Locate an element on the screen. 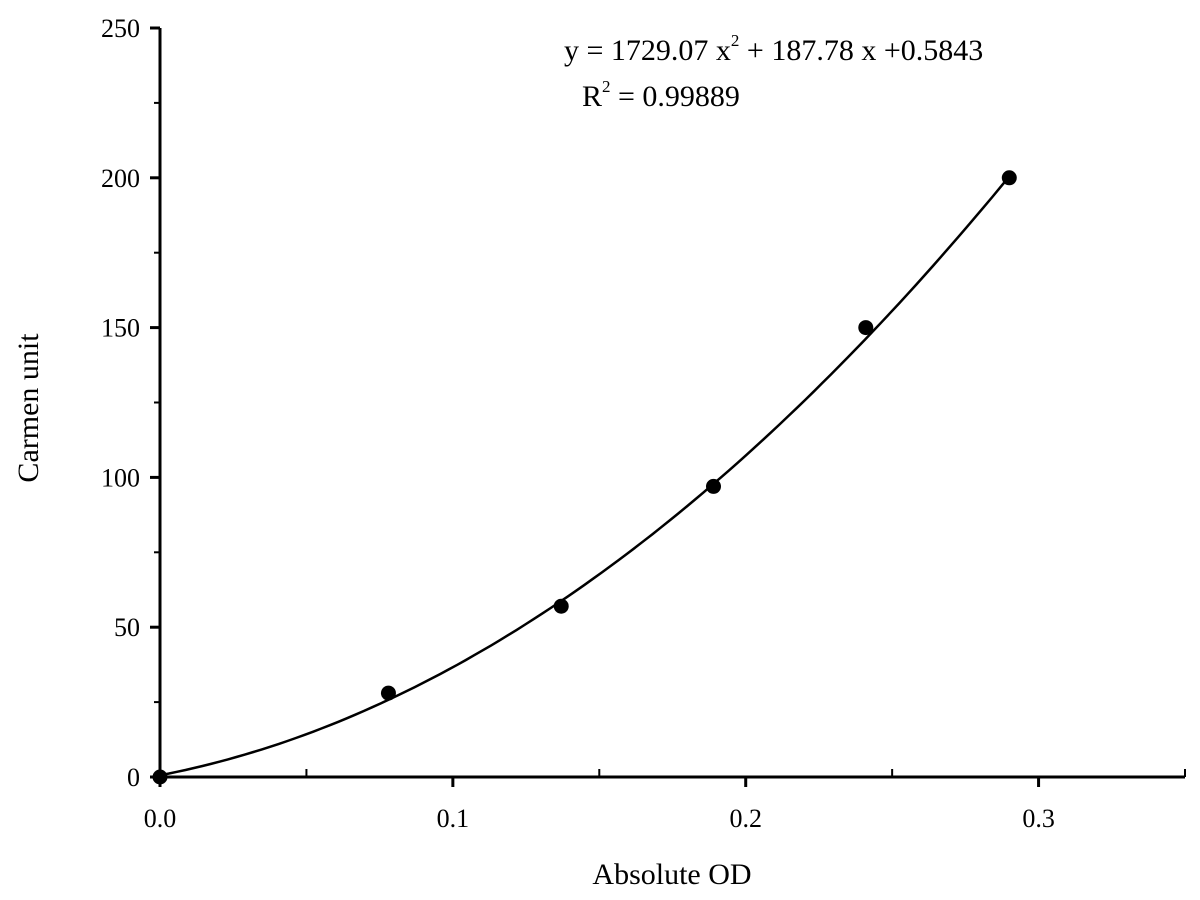 Image resolution: width=1200 pixels, height=900 pixels. r2-suffix: = 0.99889 is located at coordinates (675, 96).